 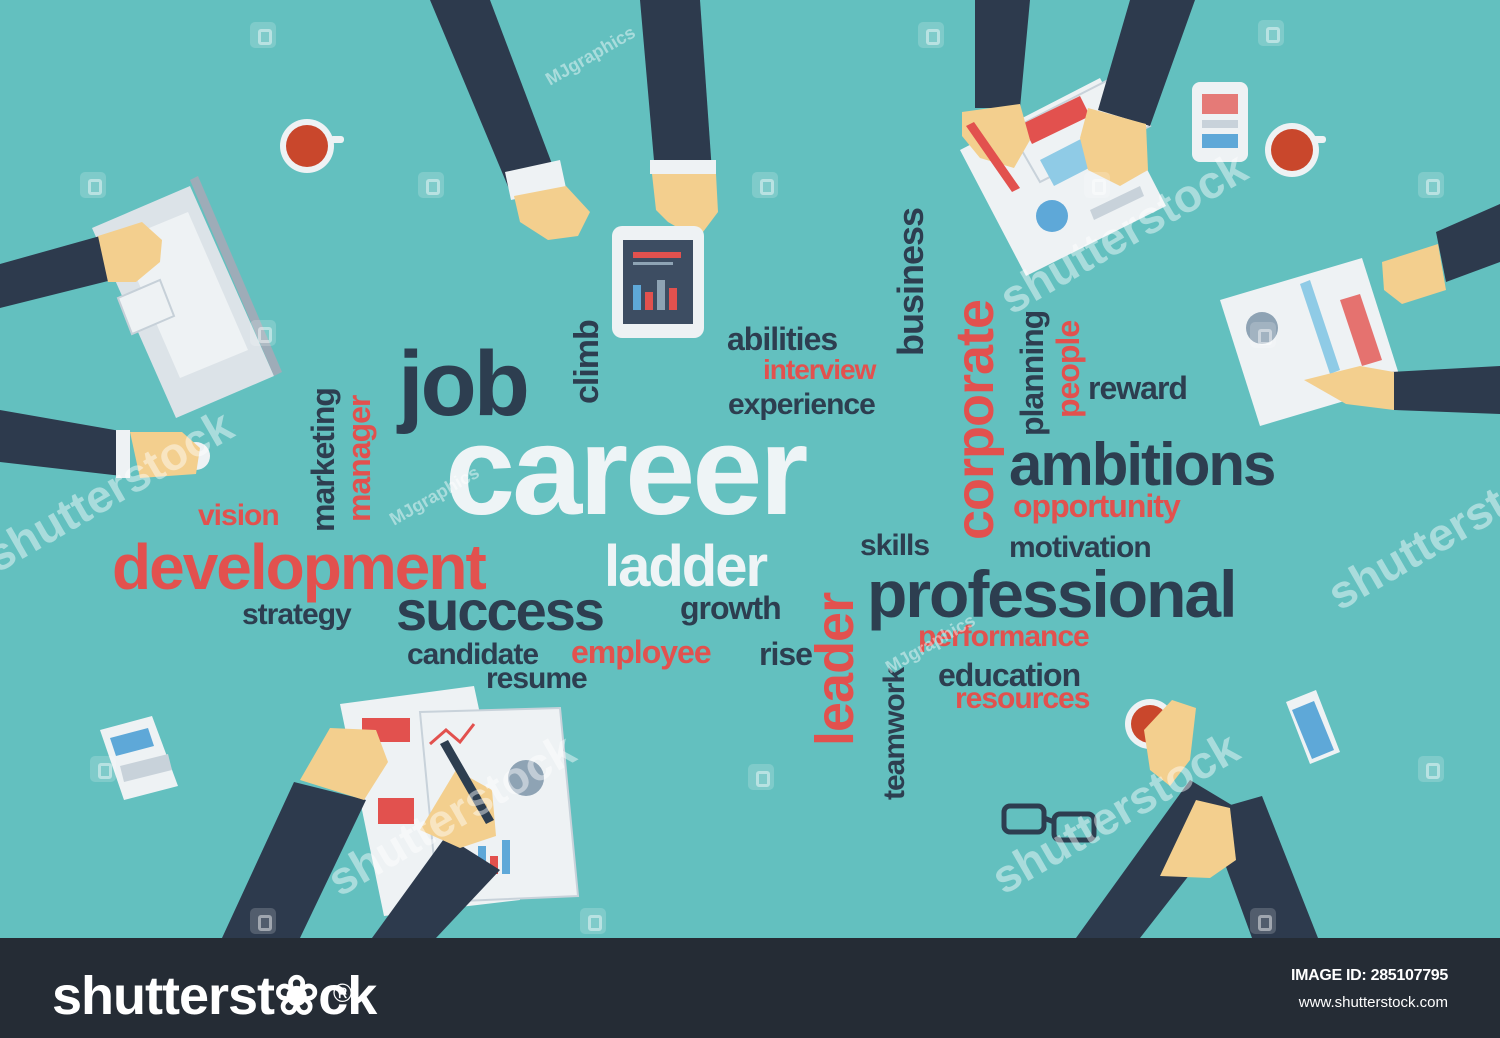 I want to click on top-left-arm, so click(x=510, y=120).